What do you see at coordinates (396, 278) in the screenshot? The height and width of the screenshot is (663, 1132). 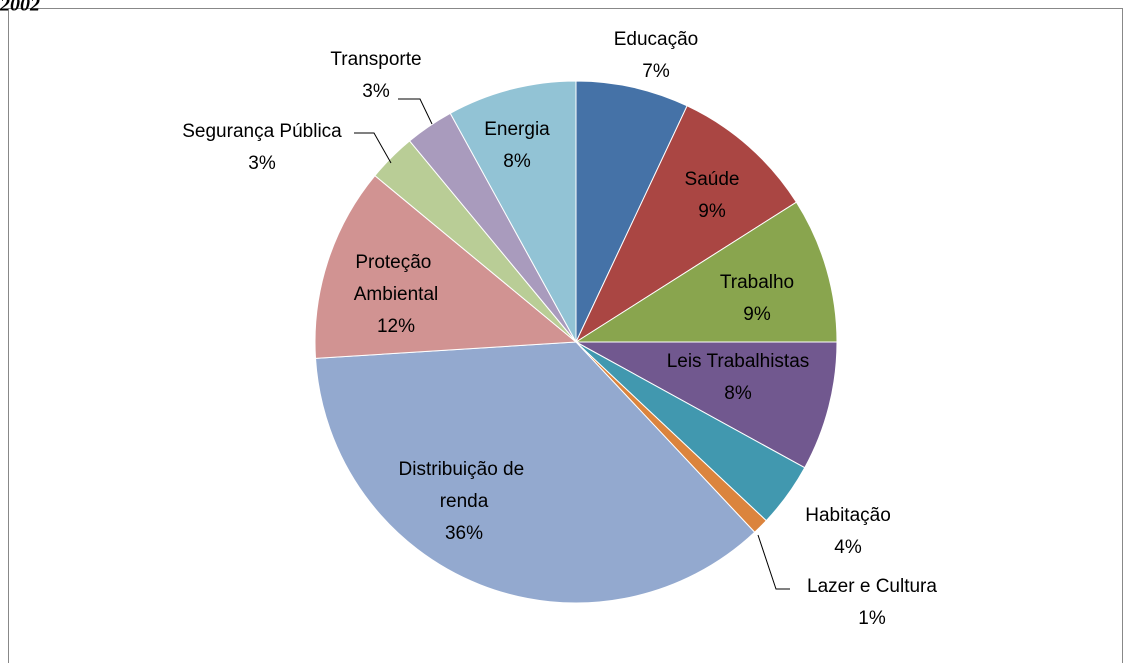 I see `slice-label: Proteção Ambiental` at bounding box center [396, 278].